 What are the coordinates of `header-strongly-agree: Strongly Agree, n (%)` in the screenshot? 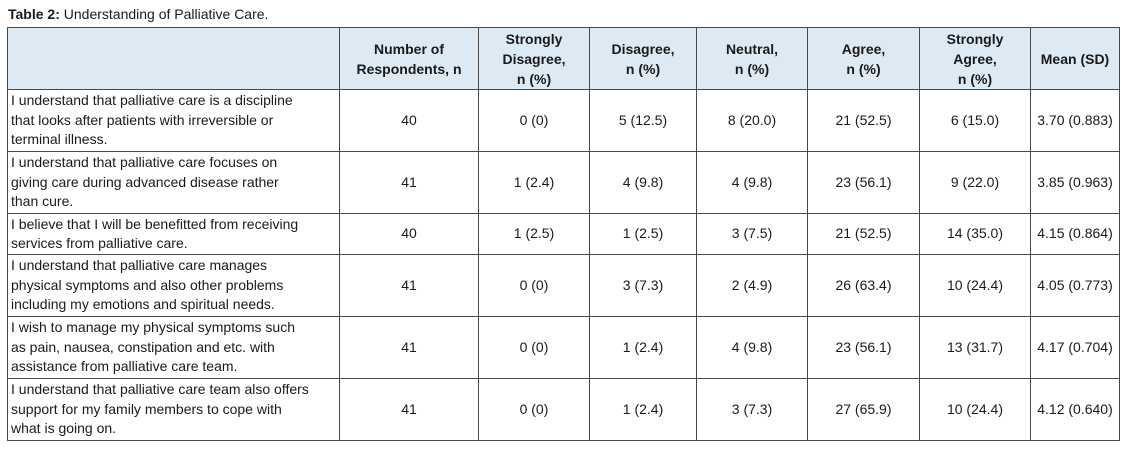 It's located at (975, 58).